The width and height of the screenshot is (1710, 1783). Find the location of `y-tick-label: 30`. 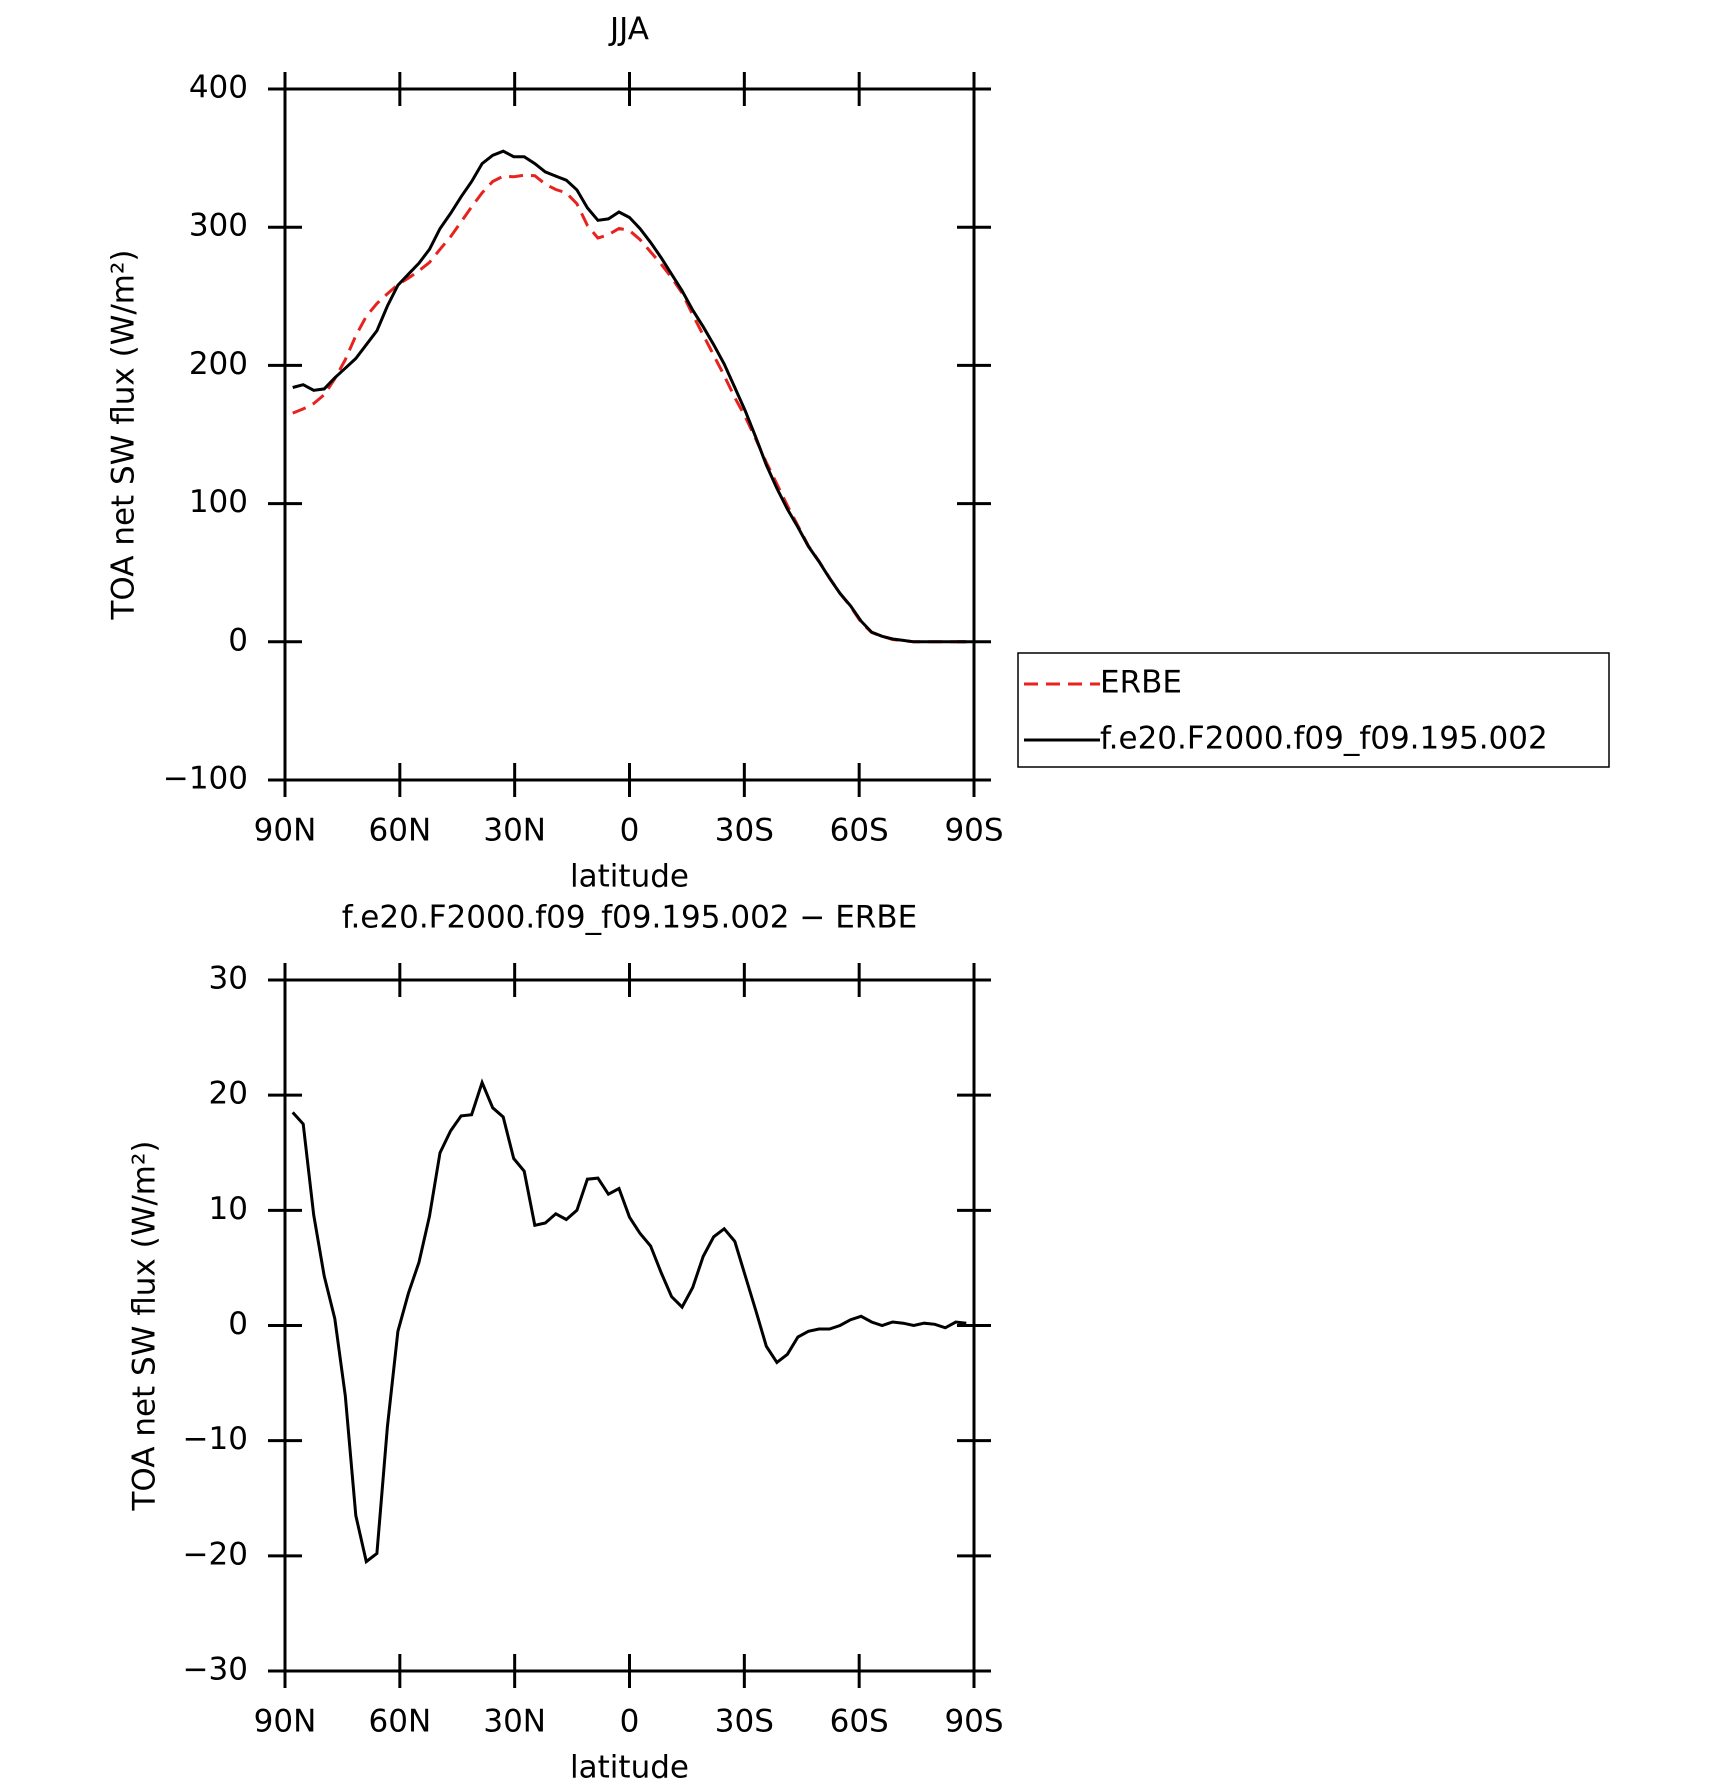

y-tick-label: 30 is located at coordinates (228, 979).